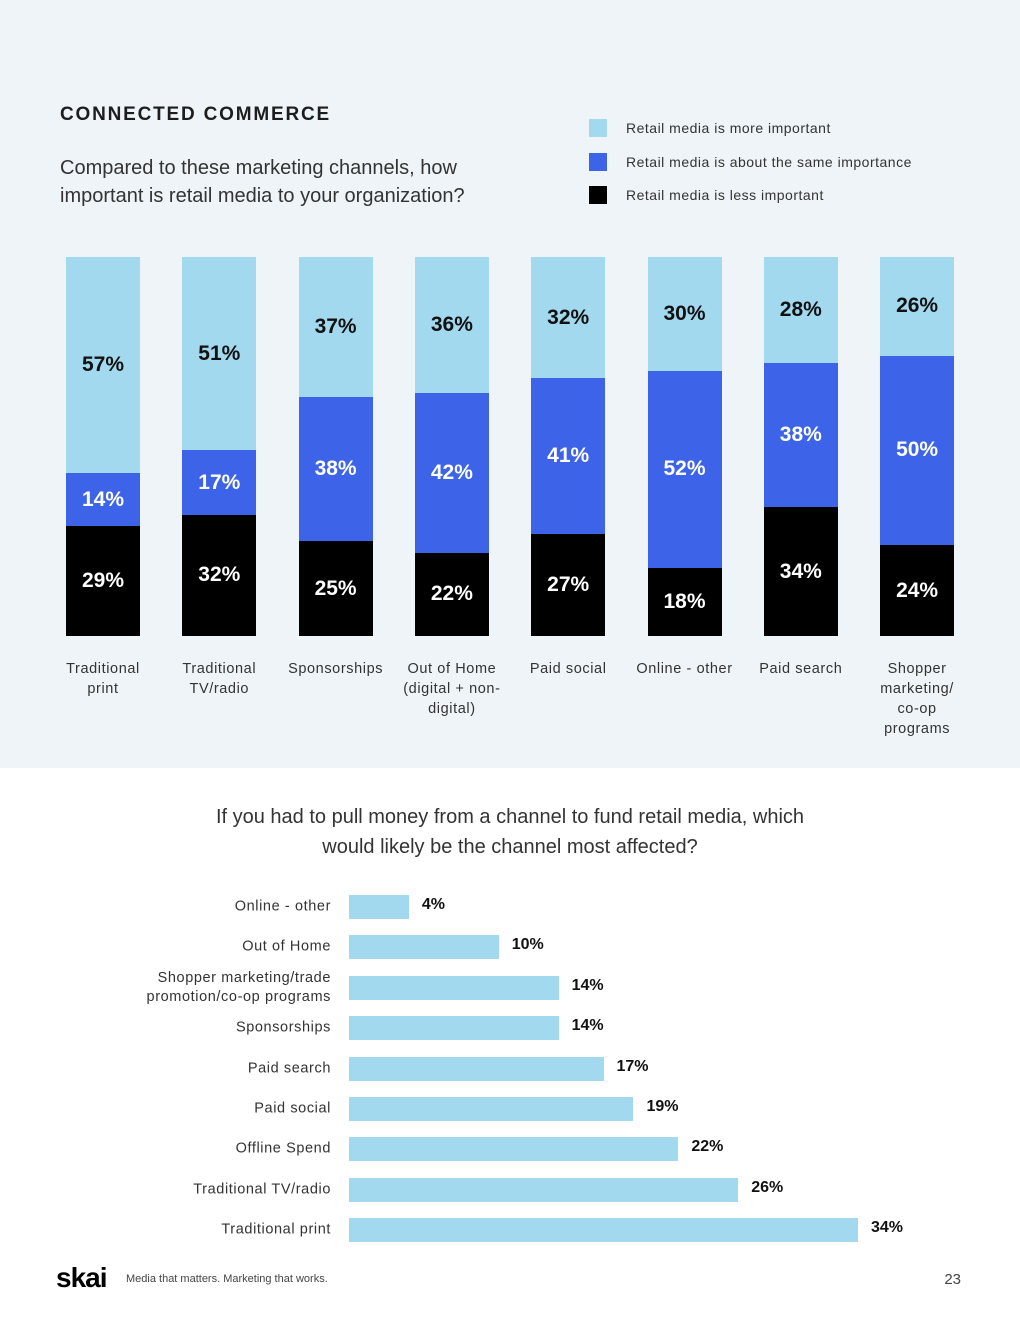 The image size is (1020, 1320). I want to click on value-label: 25%, so click(335, 588).